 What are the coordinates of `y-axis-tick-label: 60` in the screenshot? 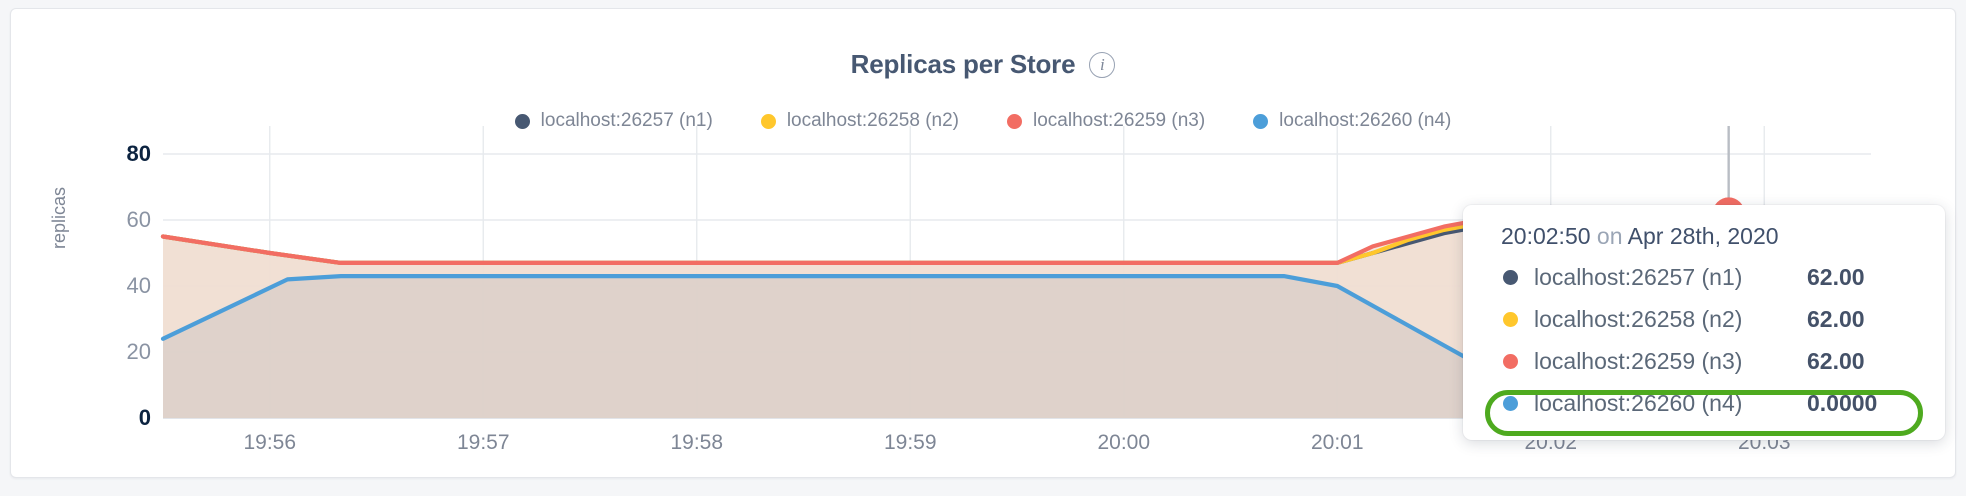 It's located at (138, 219).